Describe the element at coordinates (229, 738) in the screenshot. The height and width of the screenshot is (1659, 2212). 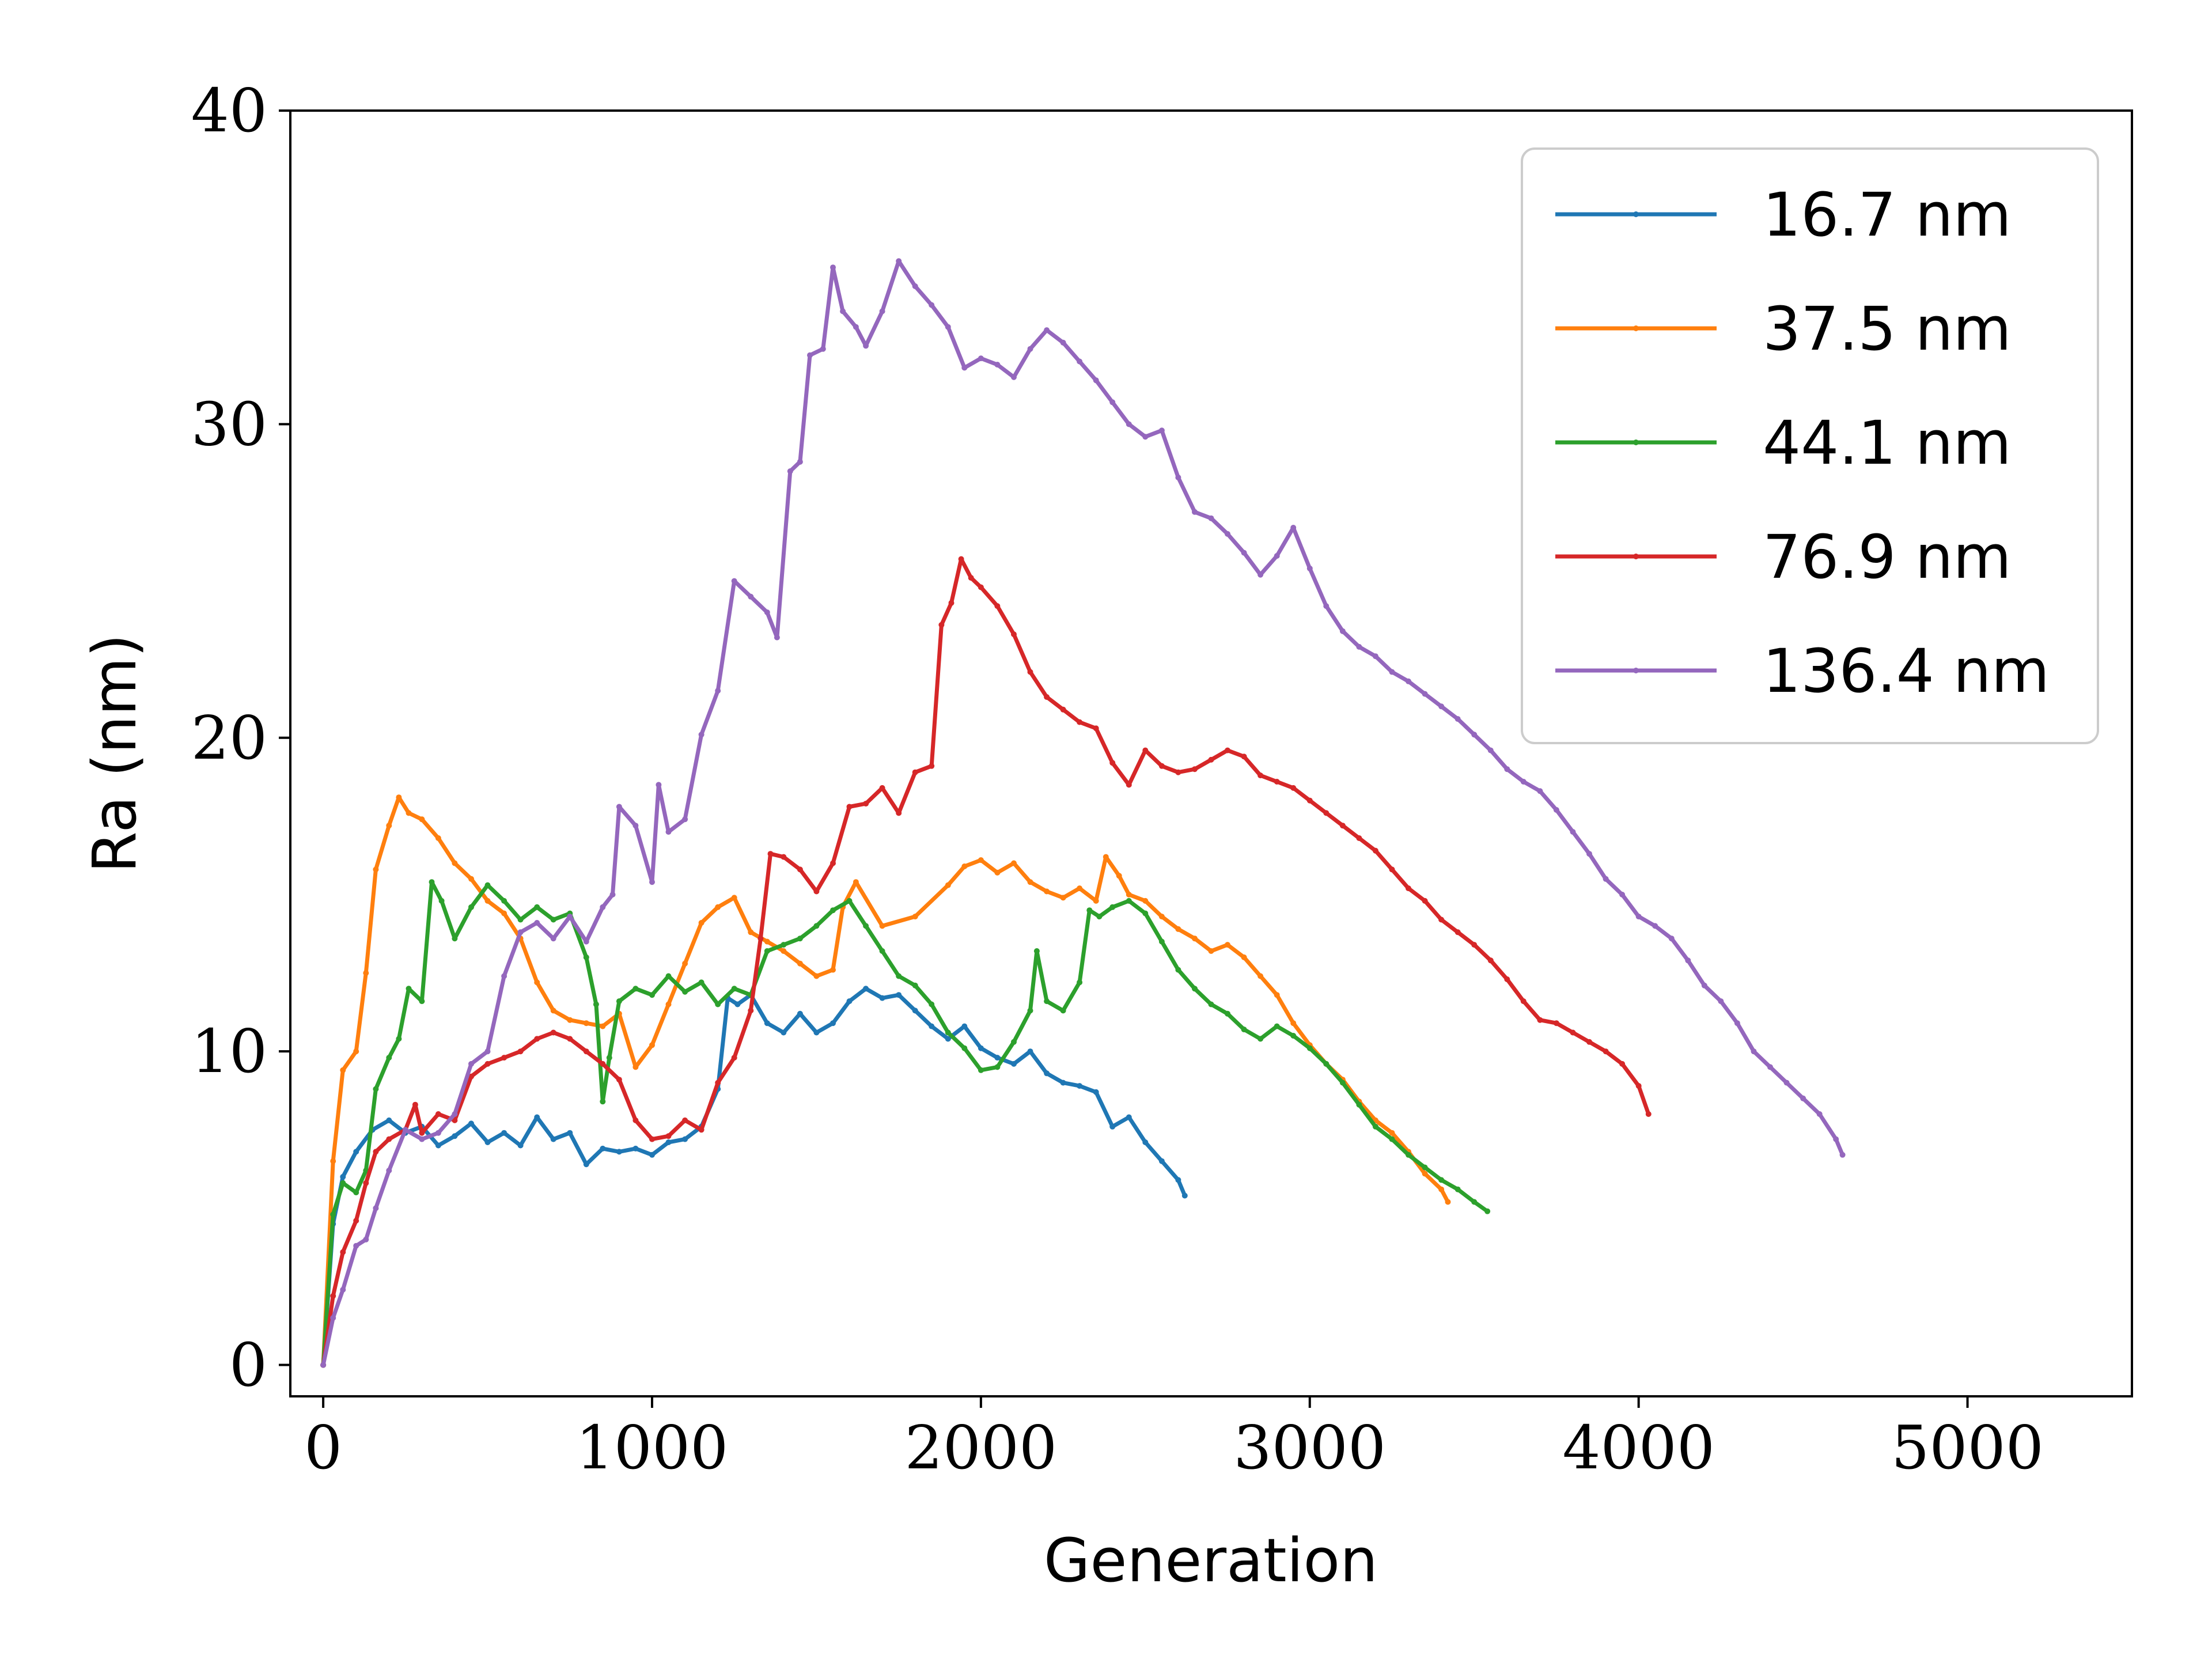
I see `y-tick-label: 20` at that location.